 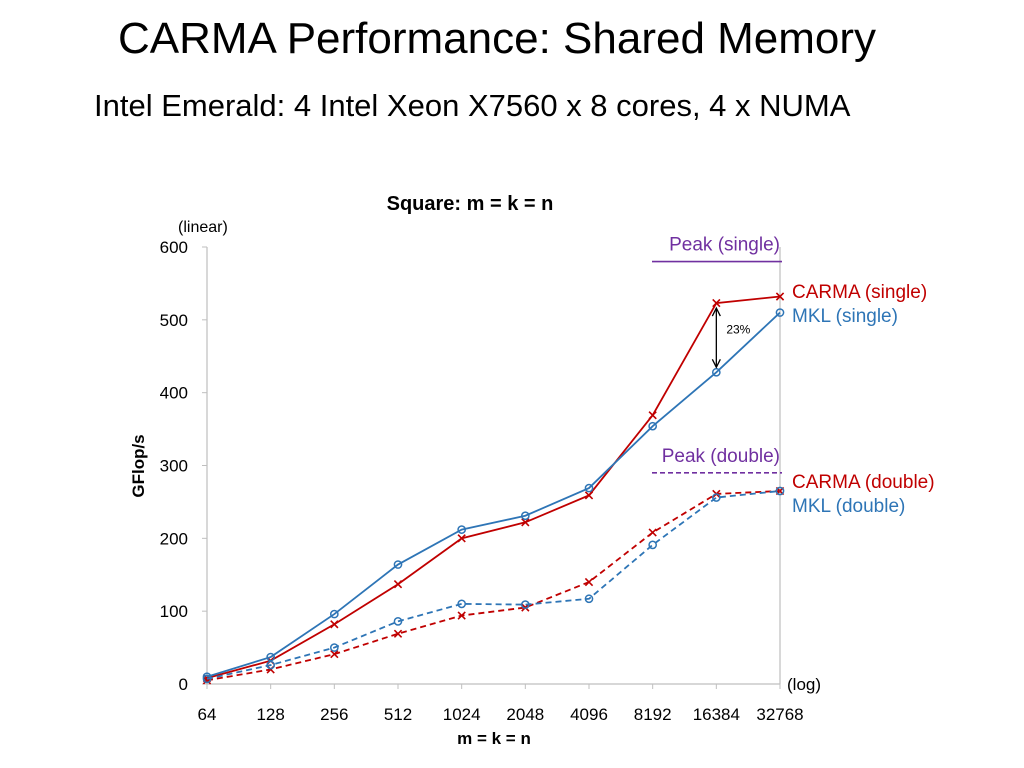 I want to click on x-tick-label: 512, so click(x=398, y=714).